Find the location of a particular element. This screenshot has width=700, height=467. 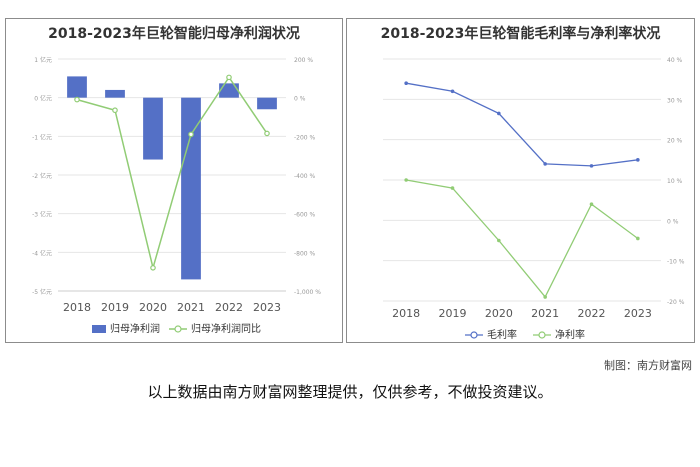

series-line-yoy is located at coordinates (172, 173).